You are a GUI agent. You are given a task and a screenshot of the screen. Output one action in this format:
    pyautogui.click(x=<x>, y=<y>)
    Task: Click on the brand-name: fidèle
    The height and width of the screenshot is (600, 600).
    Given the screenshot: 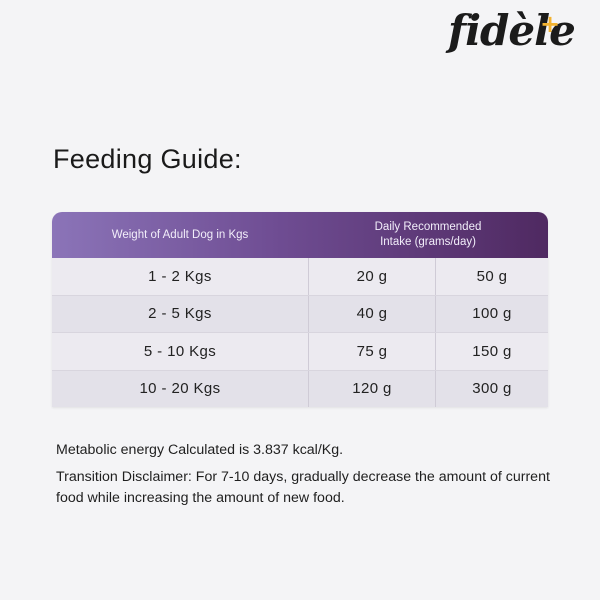 What is the action you would take?
    pyautogui.click(x=512, y=30)
    